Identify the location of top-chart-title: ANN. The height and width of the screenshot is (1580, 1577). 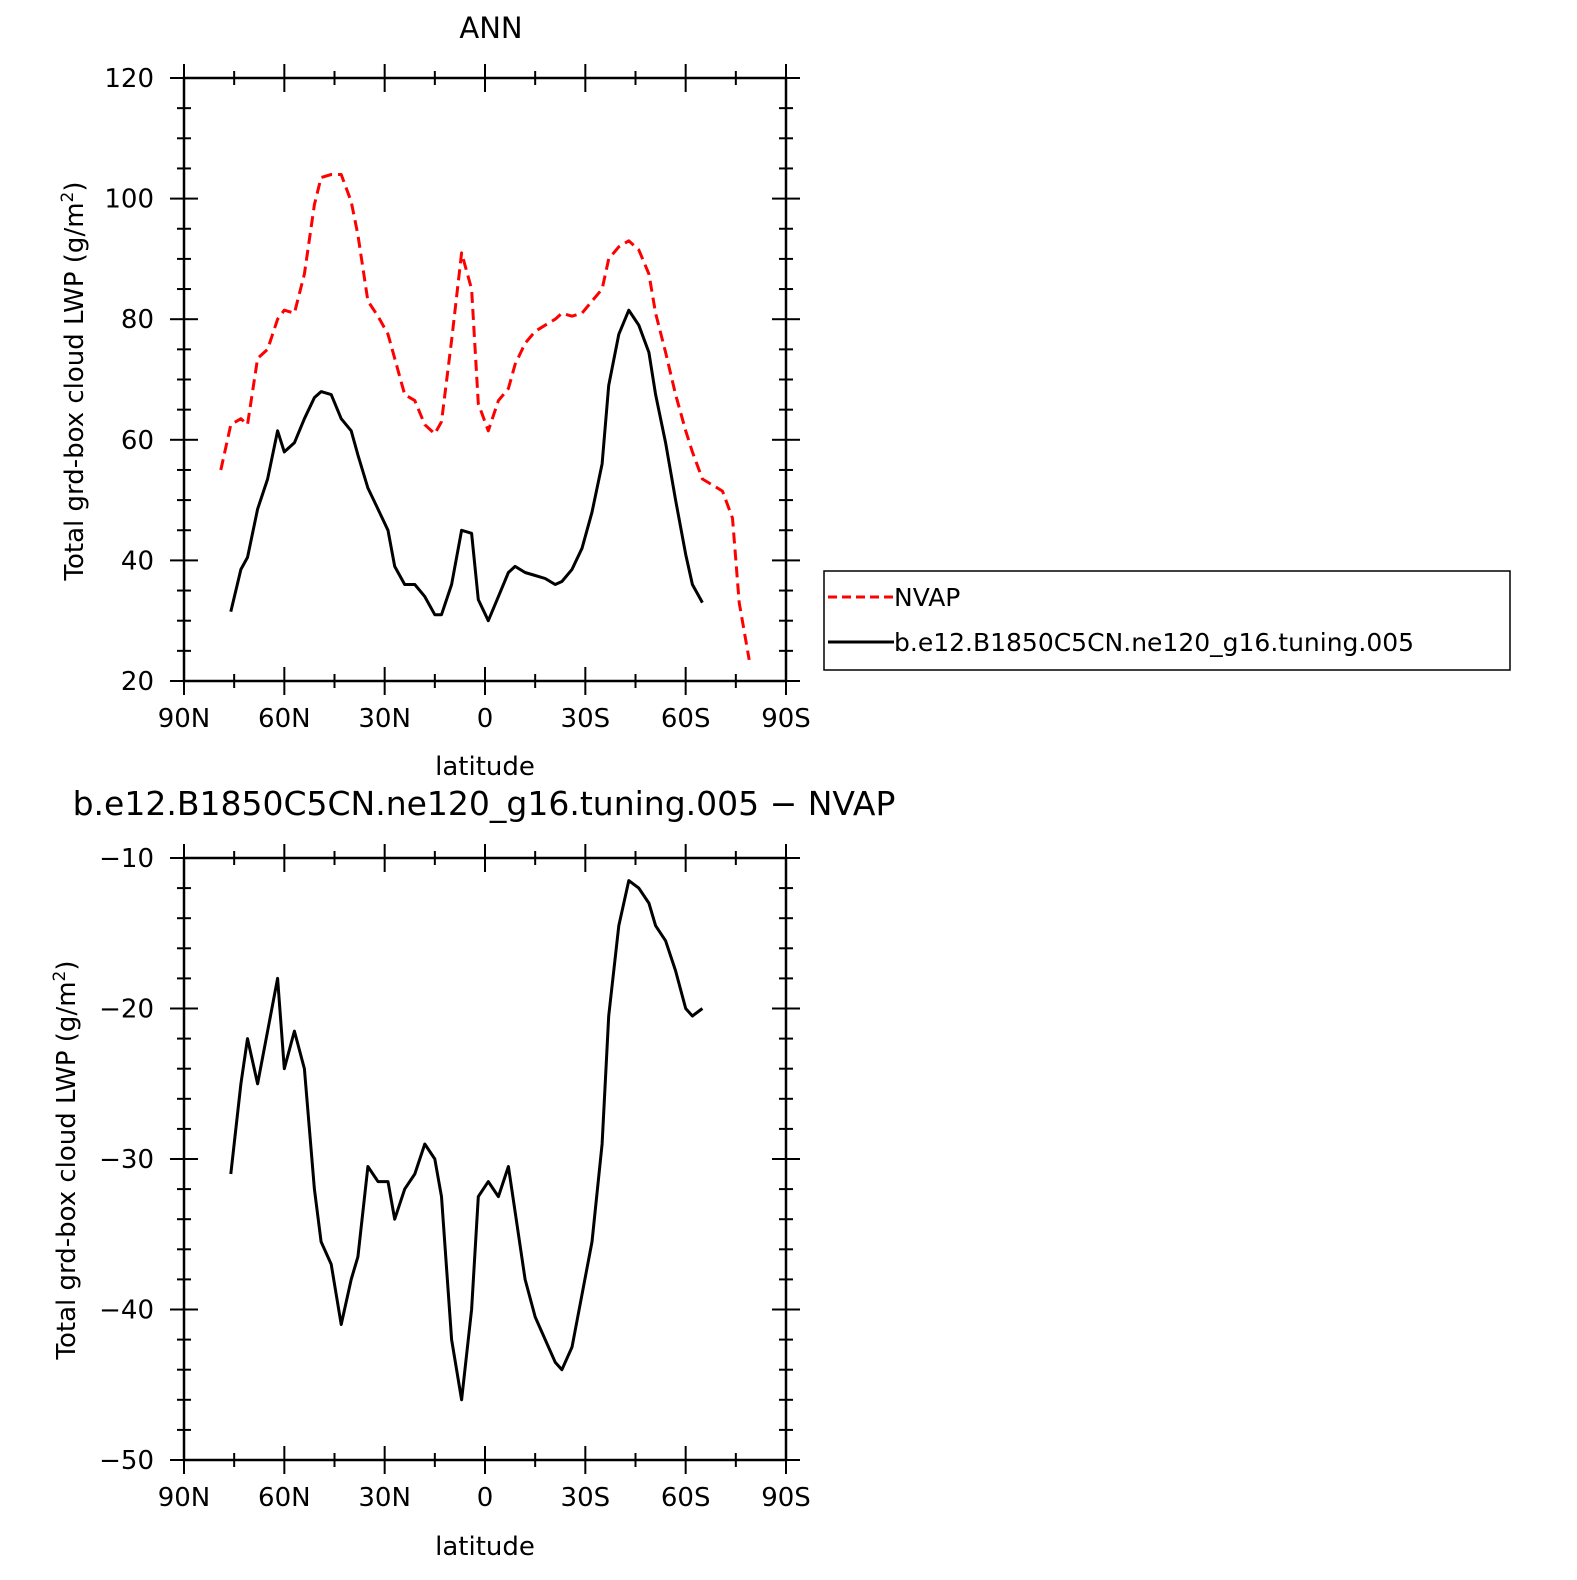
(490, 28).